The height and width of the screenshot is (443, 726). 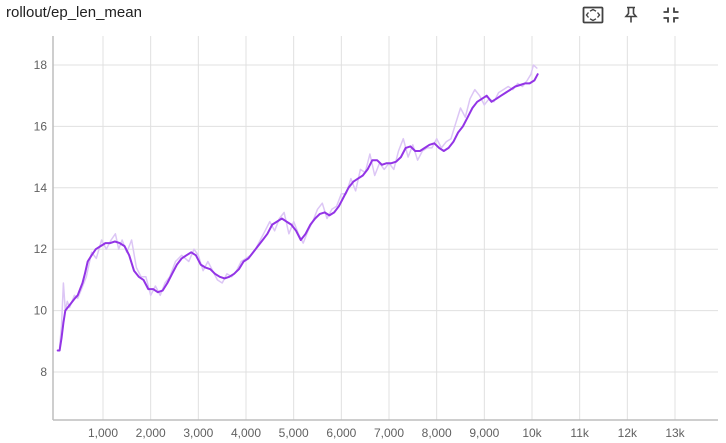 I want to click on x-tick-label: 7,000, so click(x=389, y=433).